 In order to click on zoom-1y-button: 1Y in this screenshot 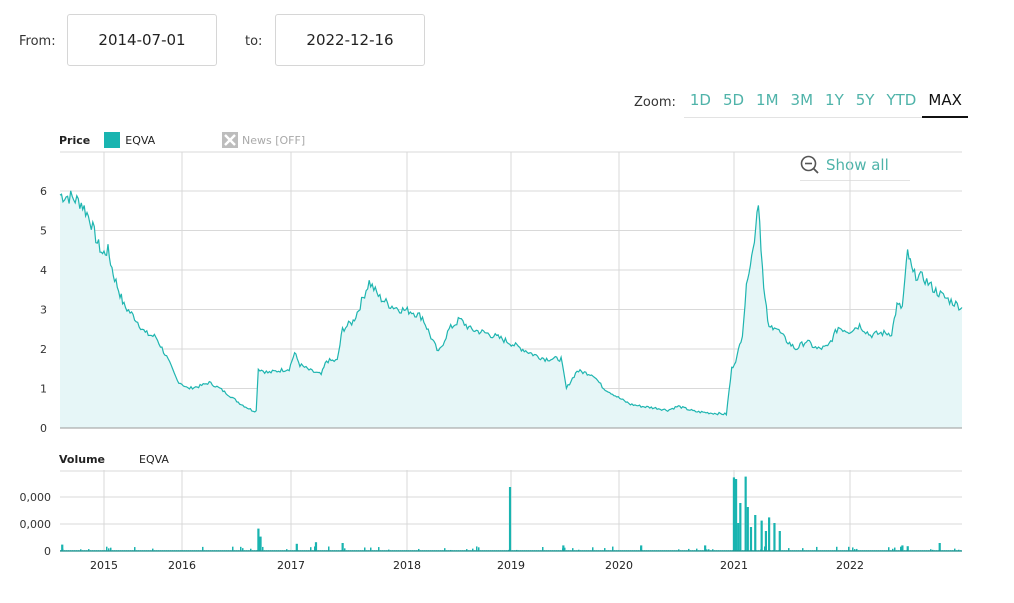, I will do `click(834, 104)`.